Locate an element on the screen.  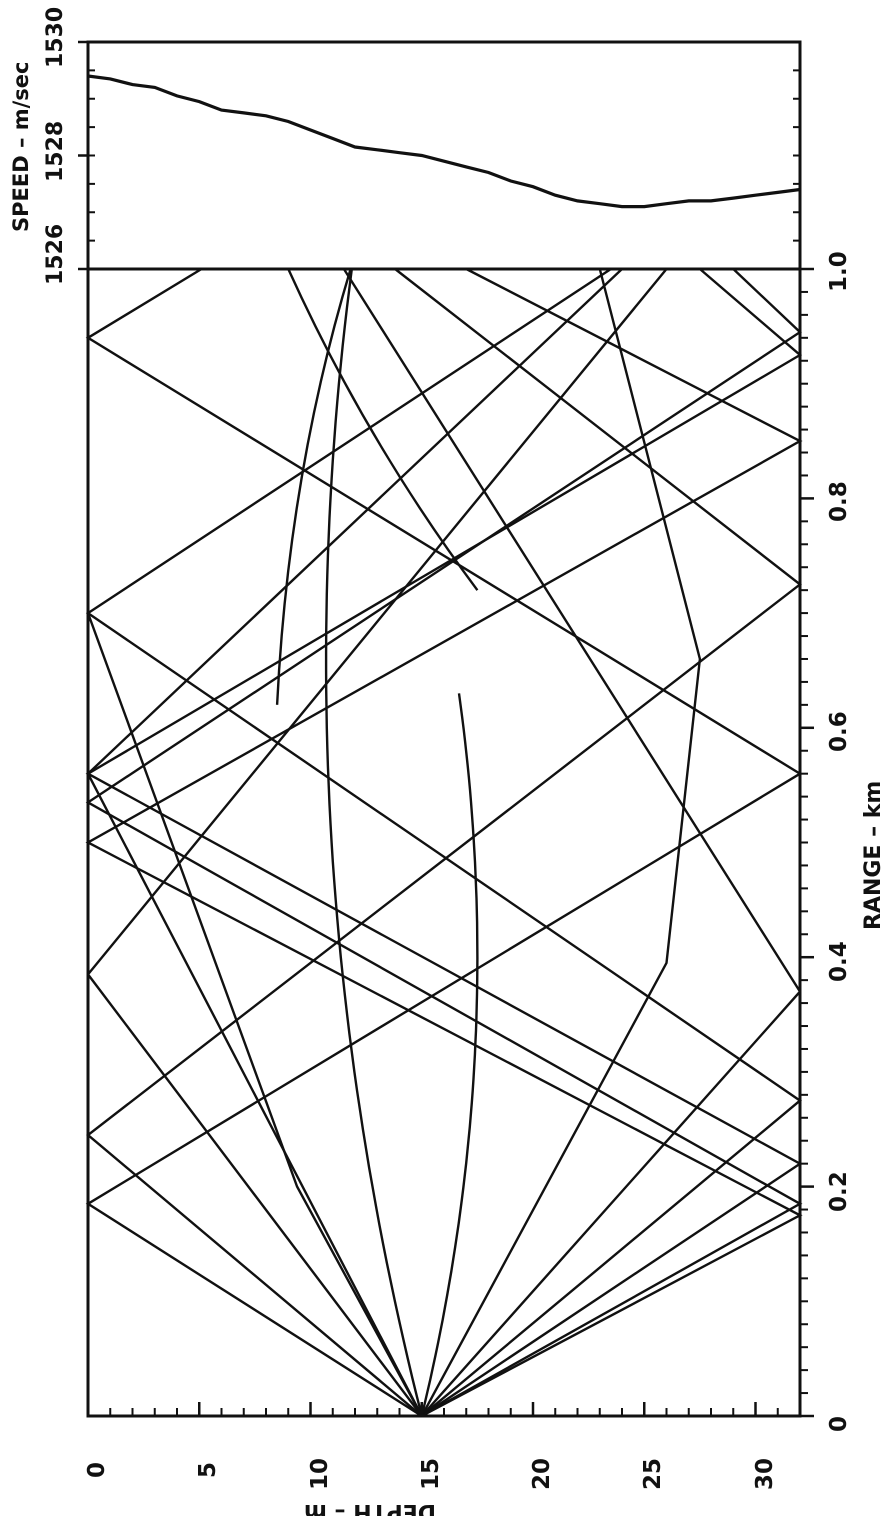
speed-profile-line is located at coordinates (444, 141).